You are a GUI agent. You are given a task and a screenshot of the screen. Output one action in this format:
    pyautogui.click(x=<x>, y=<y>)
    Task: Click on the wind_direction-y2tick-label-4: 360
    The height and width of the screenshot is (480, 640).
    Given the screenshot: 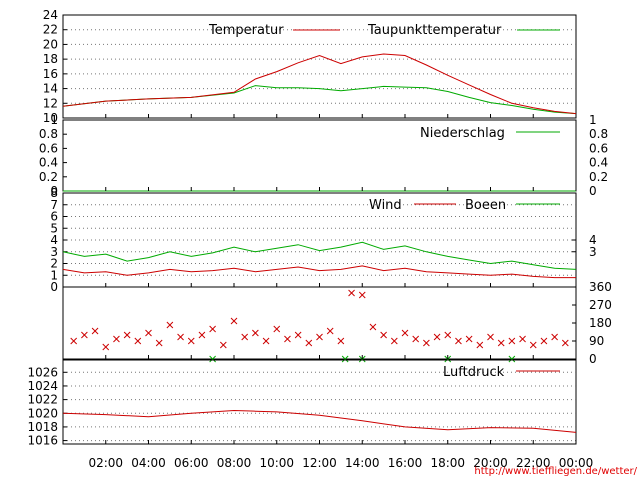 What is the action you would take?
    pyautogui.click(x=600, y=287)
    